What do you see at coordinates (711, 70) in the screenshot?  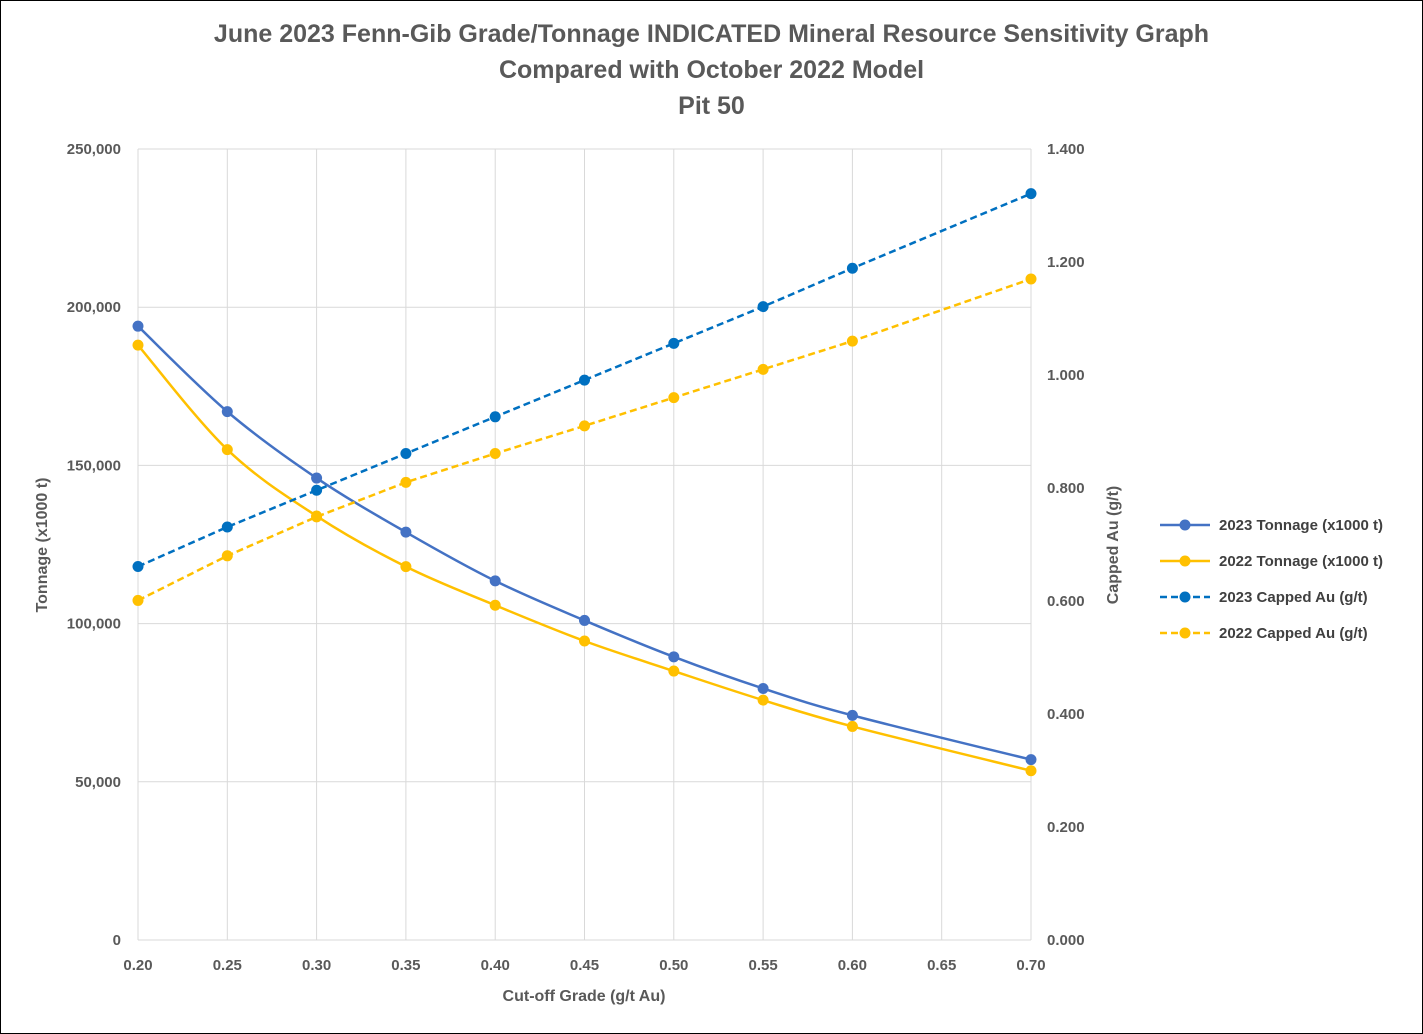 I see `chart-subtitle: Compared with October 2022 Model` at bounding box center [711, 70].